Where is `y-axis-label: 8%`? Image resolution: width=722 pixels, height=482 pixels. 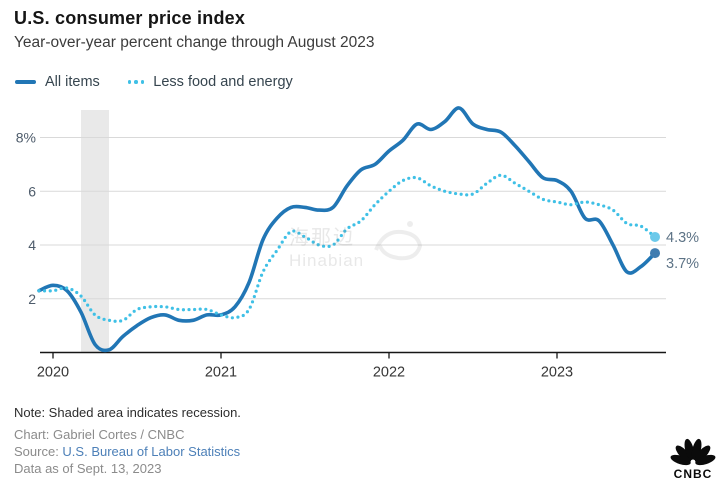 y-axis-label: 8% is located at coordinates (26, 138).